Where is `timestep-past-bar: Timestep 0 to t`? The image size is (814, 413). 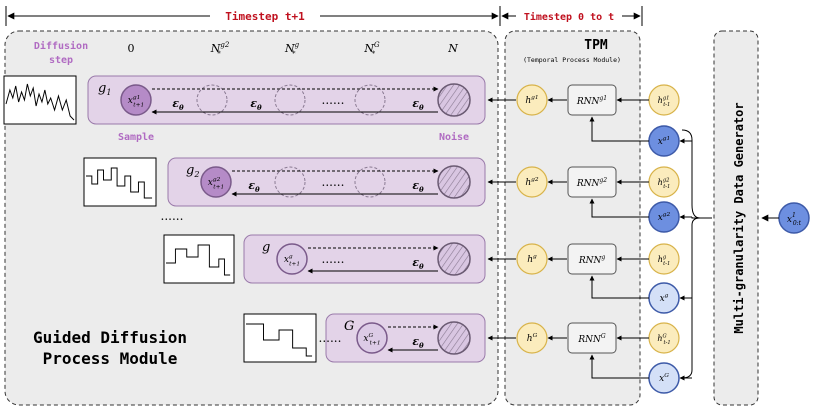
timestep-past-bar: Timestep 0 to t is located at coordinates (572, 16).